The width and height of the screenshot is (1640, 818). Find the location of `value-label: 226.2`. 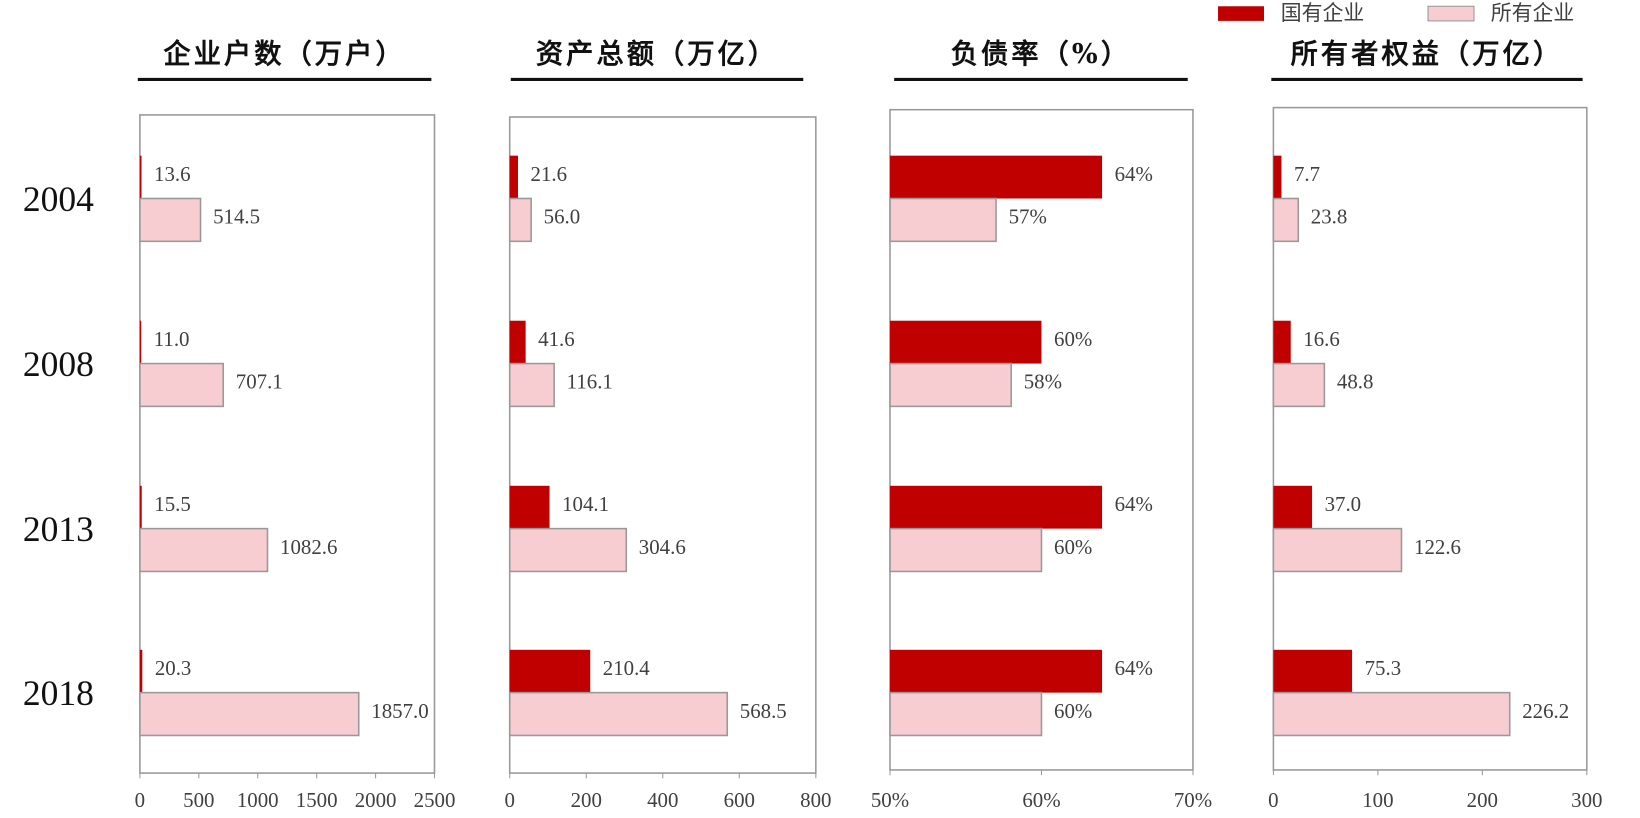

value-label: 226.2 is located at coordinates (1545, 711).